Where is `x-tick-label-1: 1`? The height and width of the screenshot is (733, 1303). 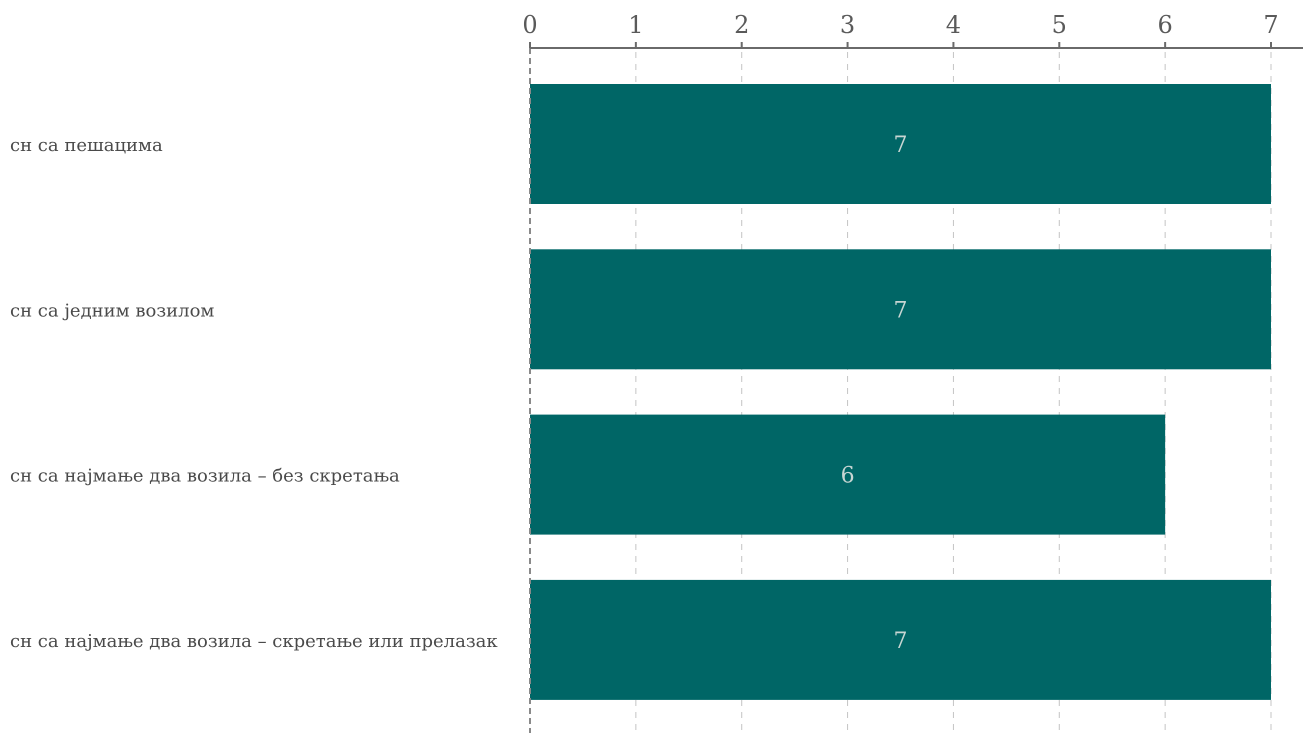 x-tick-label-1: 1 is located at coordinates (635, 25).